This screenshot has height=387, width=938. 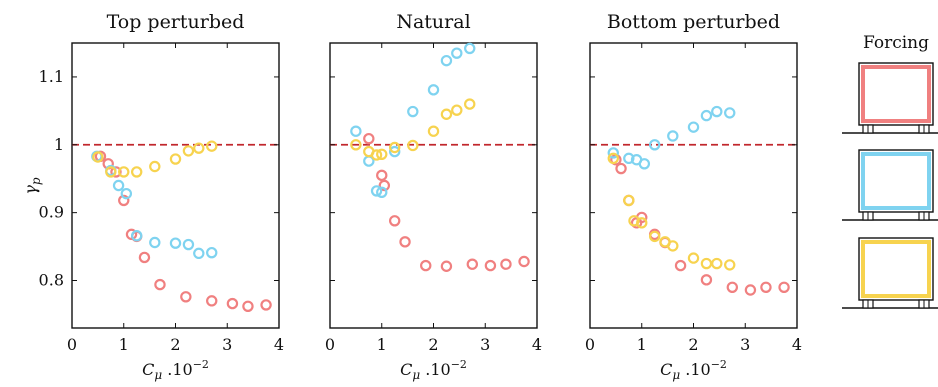 I want to click on forcing-icon-blue, so click(x=890, y=185).